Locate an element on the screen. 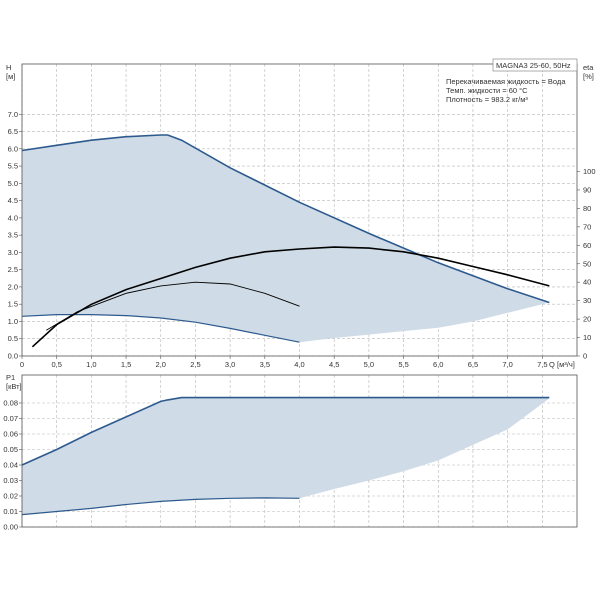 This screenshot has height=605, width=600. y-tick-label: 5.0 is located at coordinates (13, 183).